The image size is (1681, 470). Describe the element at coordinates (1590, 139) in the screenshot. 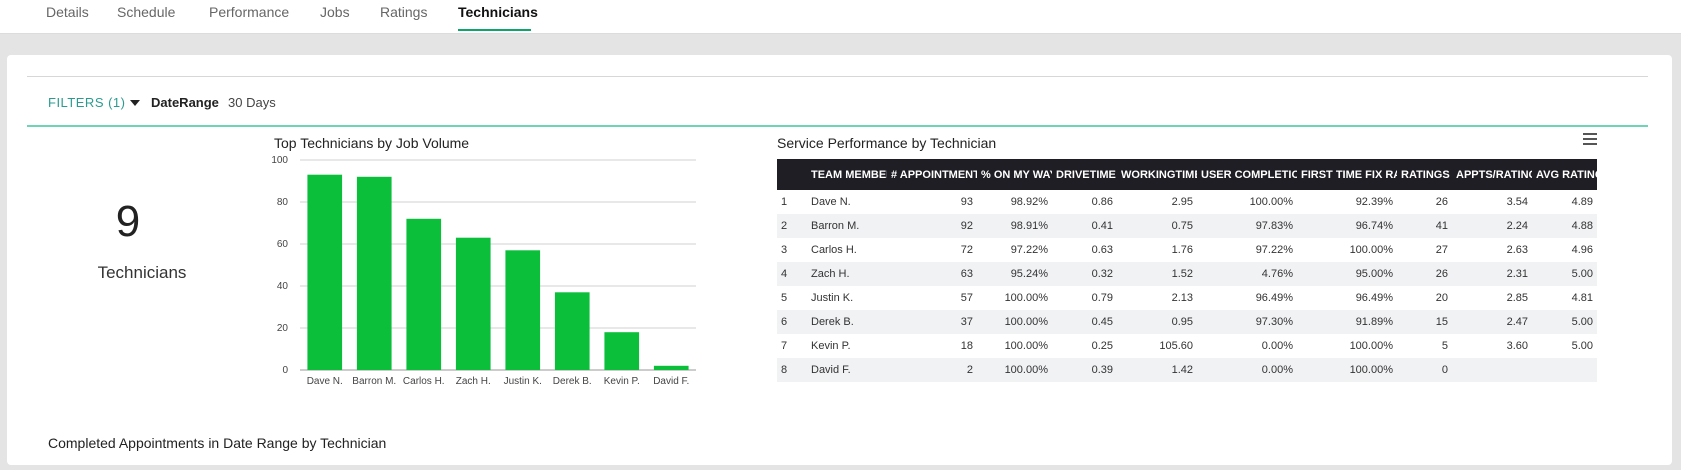

I see `hamburger-menu-icon` at that location.